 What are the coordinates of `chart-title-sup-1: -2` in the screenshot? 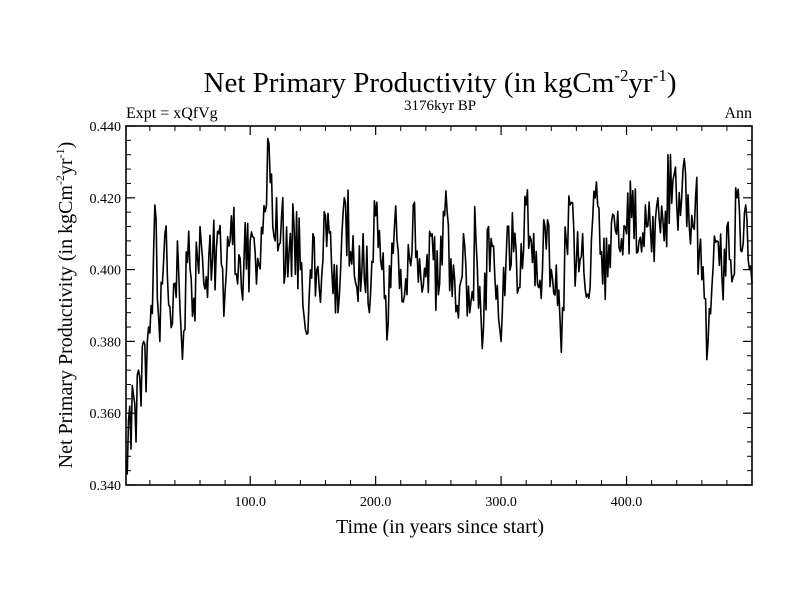 It's located at (621, 75).